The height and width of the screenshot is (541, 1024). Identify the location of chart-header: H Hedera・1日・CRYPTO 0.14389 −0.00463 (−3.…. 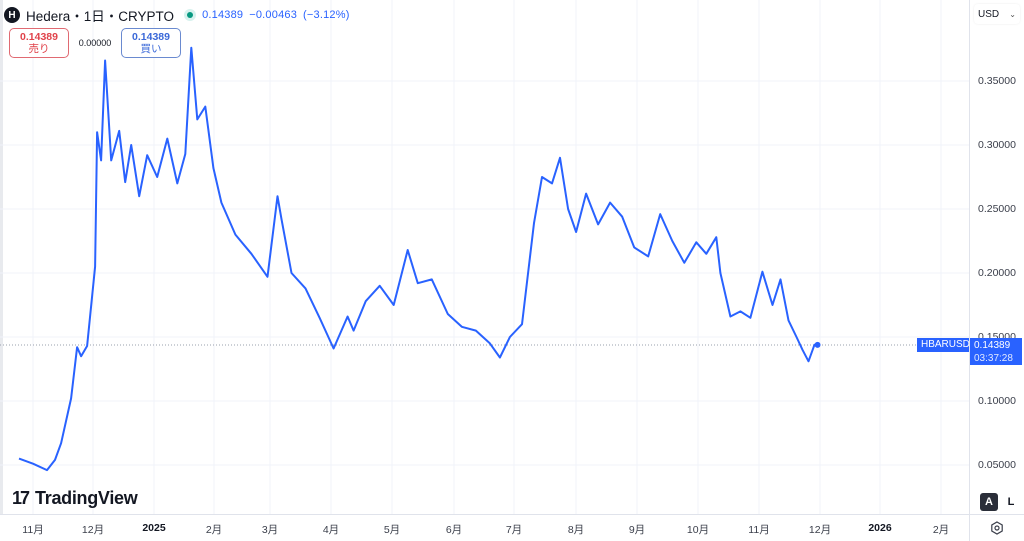
(177, 15).